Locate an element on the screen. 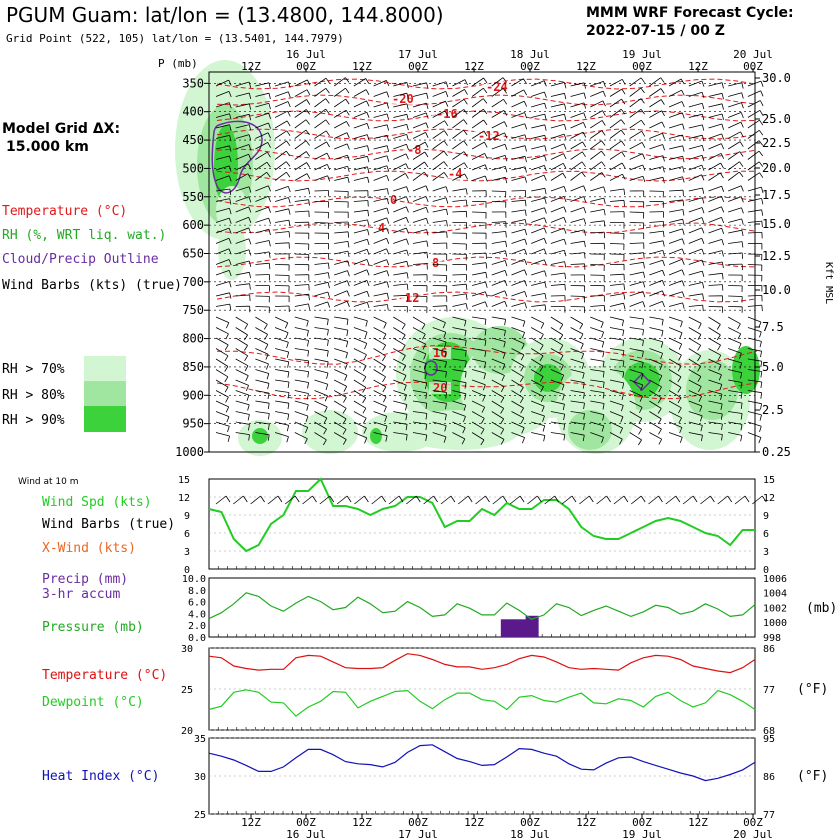 The width and height of the screenshot is (840, 840). rh-area is located at coordinates (330, 432).